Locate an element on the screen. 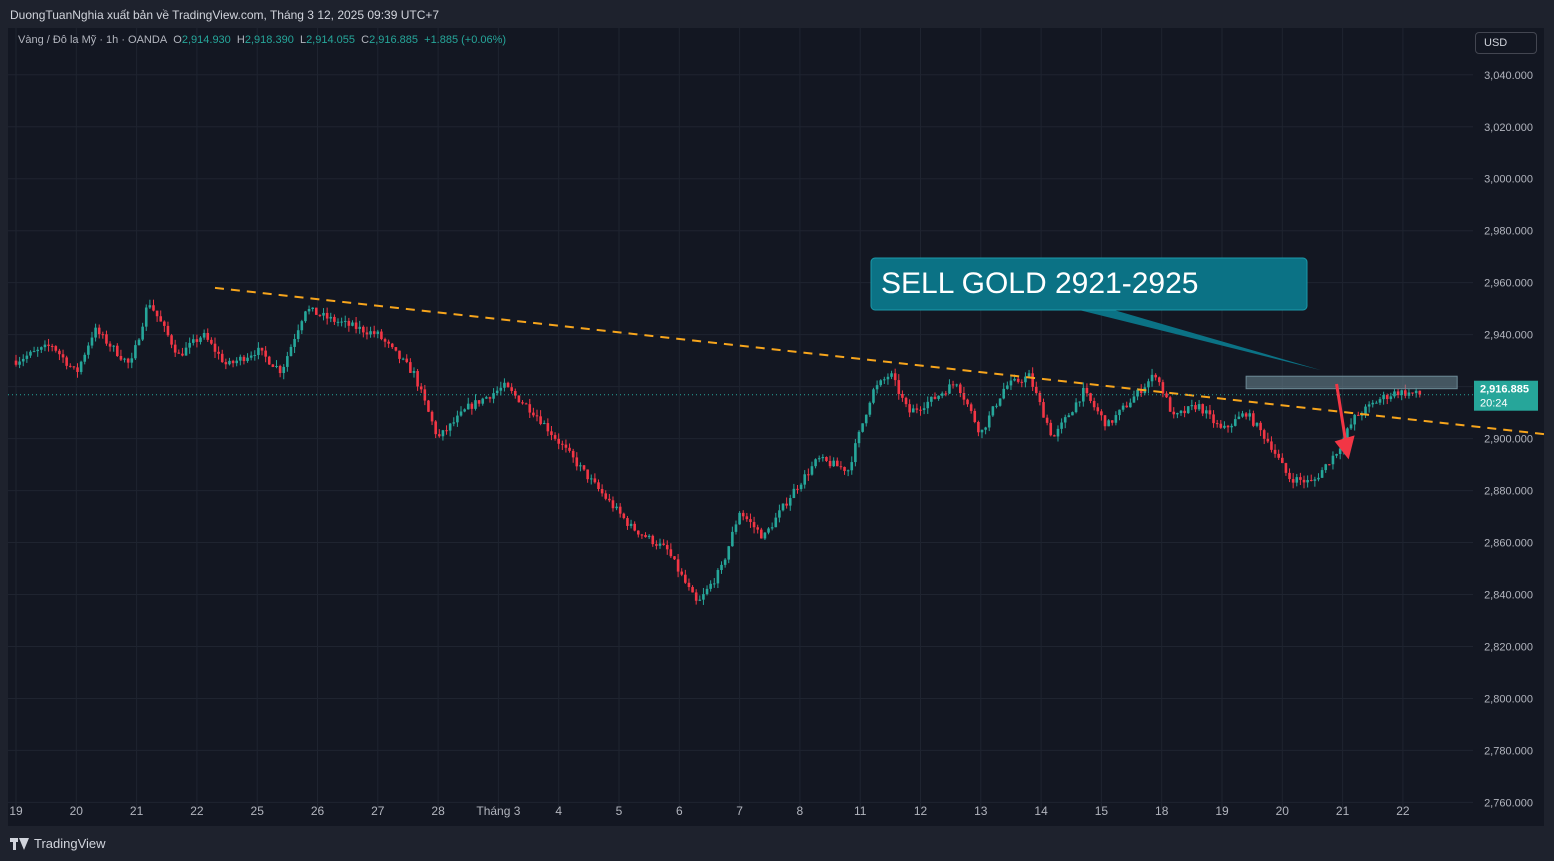 Image resolution: width=1554 pixels, height=861 pixels. time-tick-label: 25 is located at coordinates (258, 811).